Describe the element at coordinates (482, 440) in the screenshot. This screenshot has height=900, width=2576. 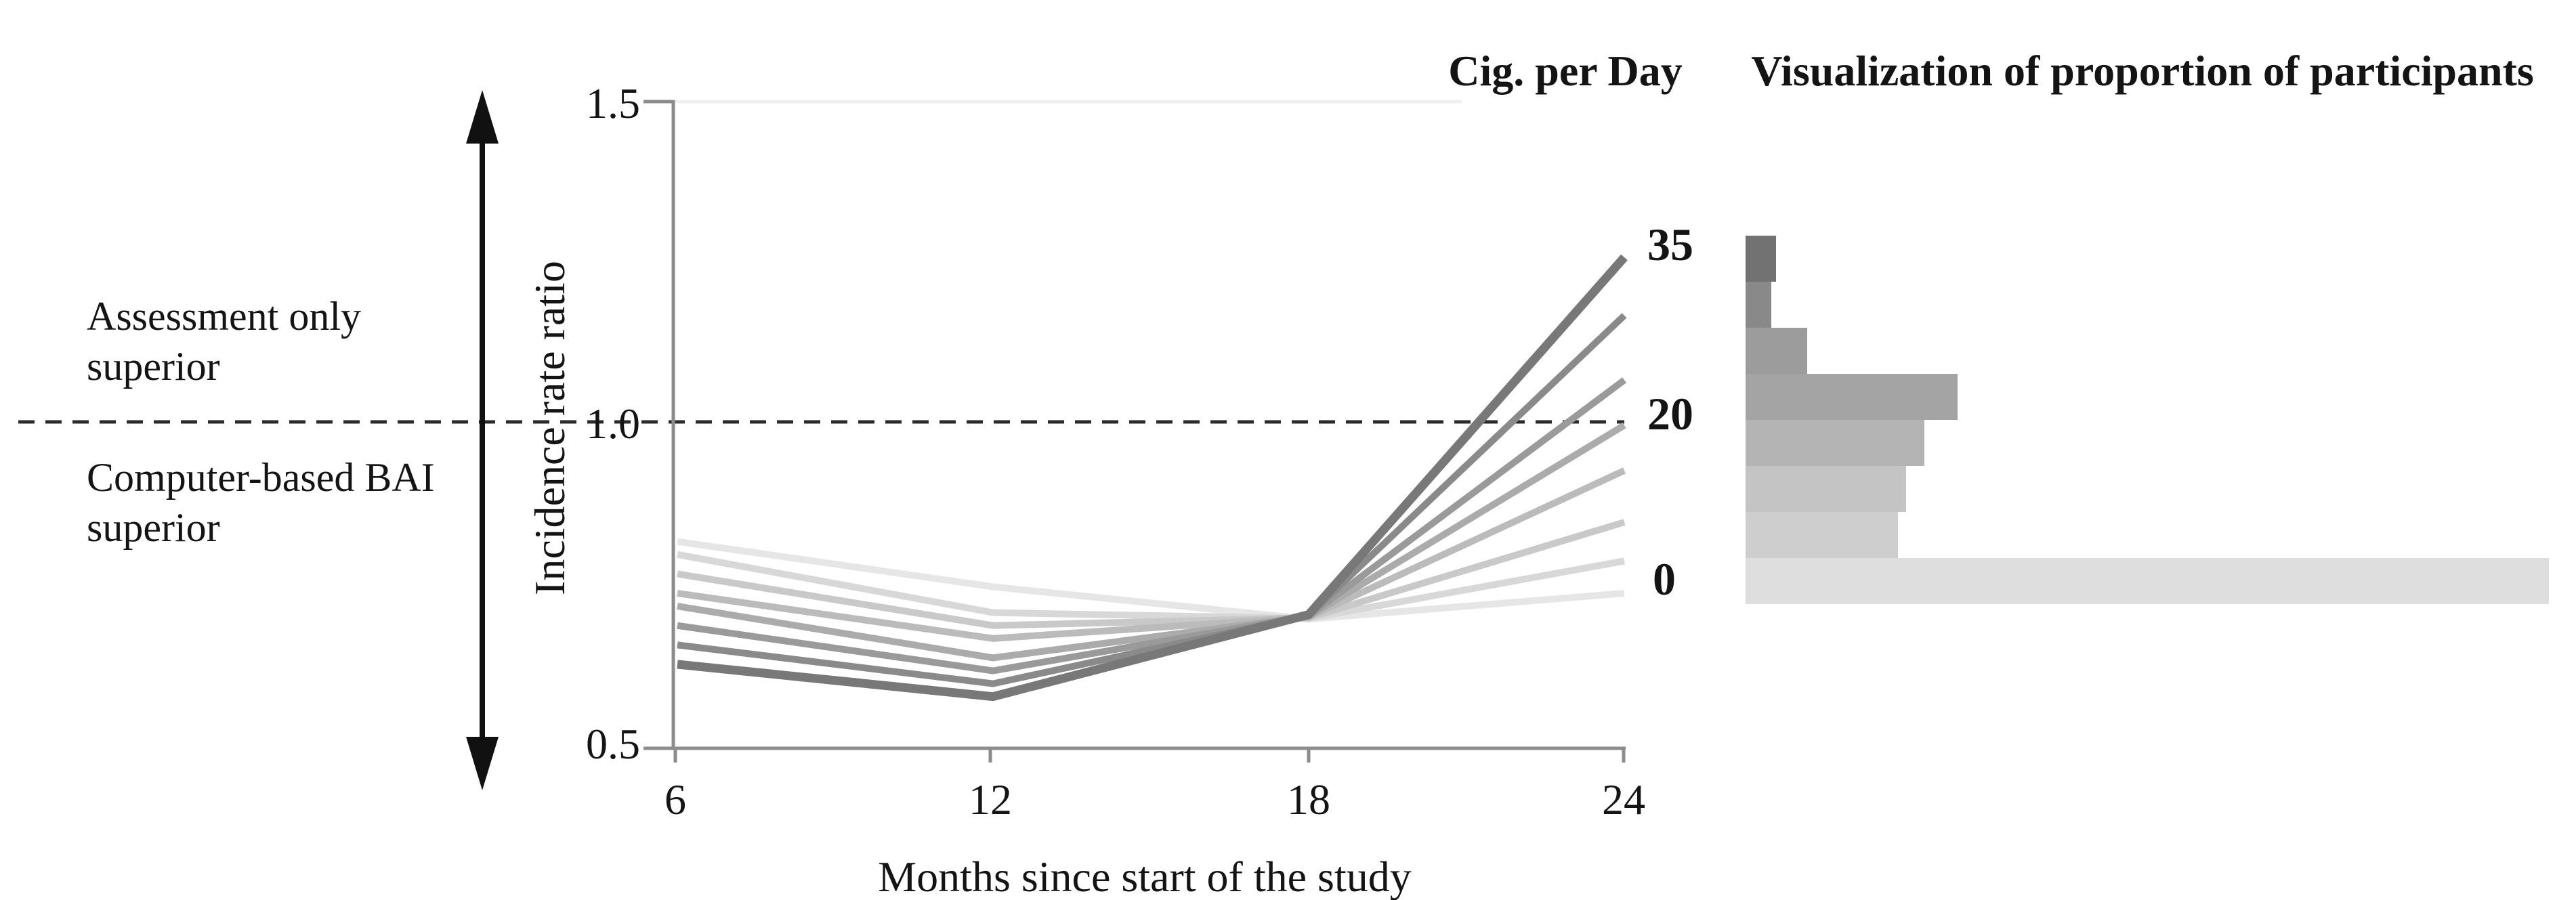
I see `superiority-arrow-icon` at that location.